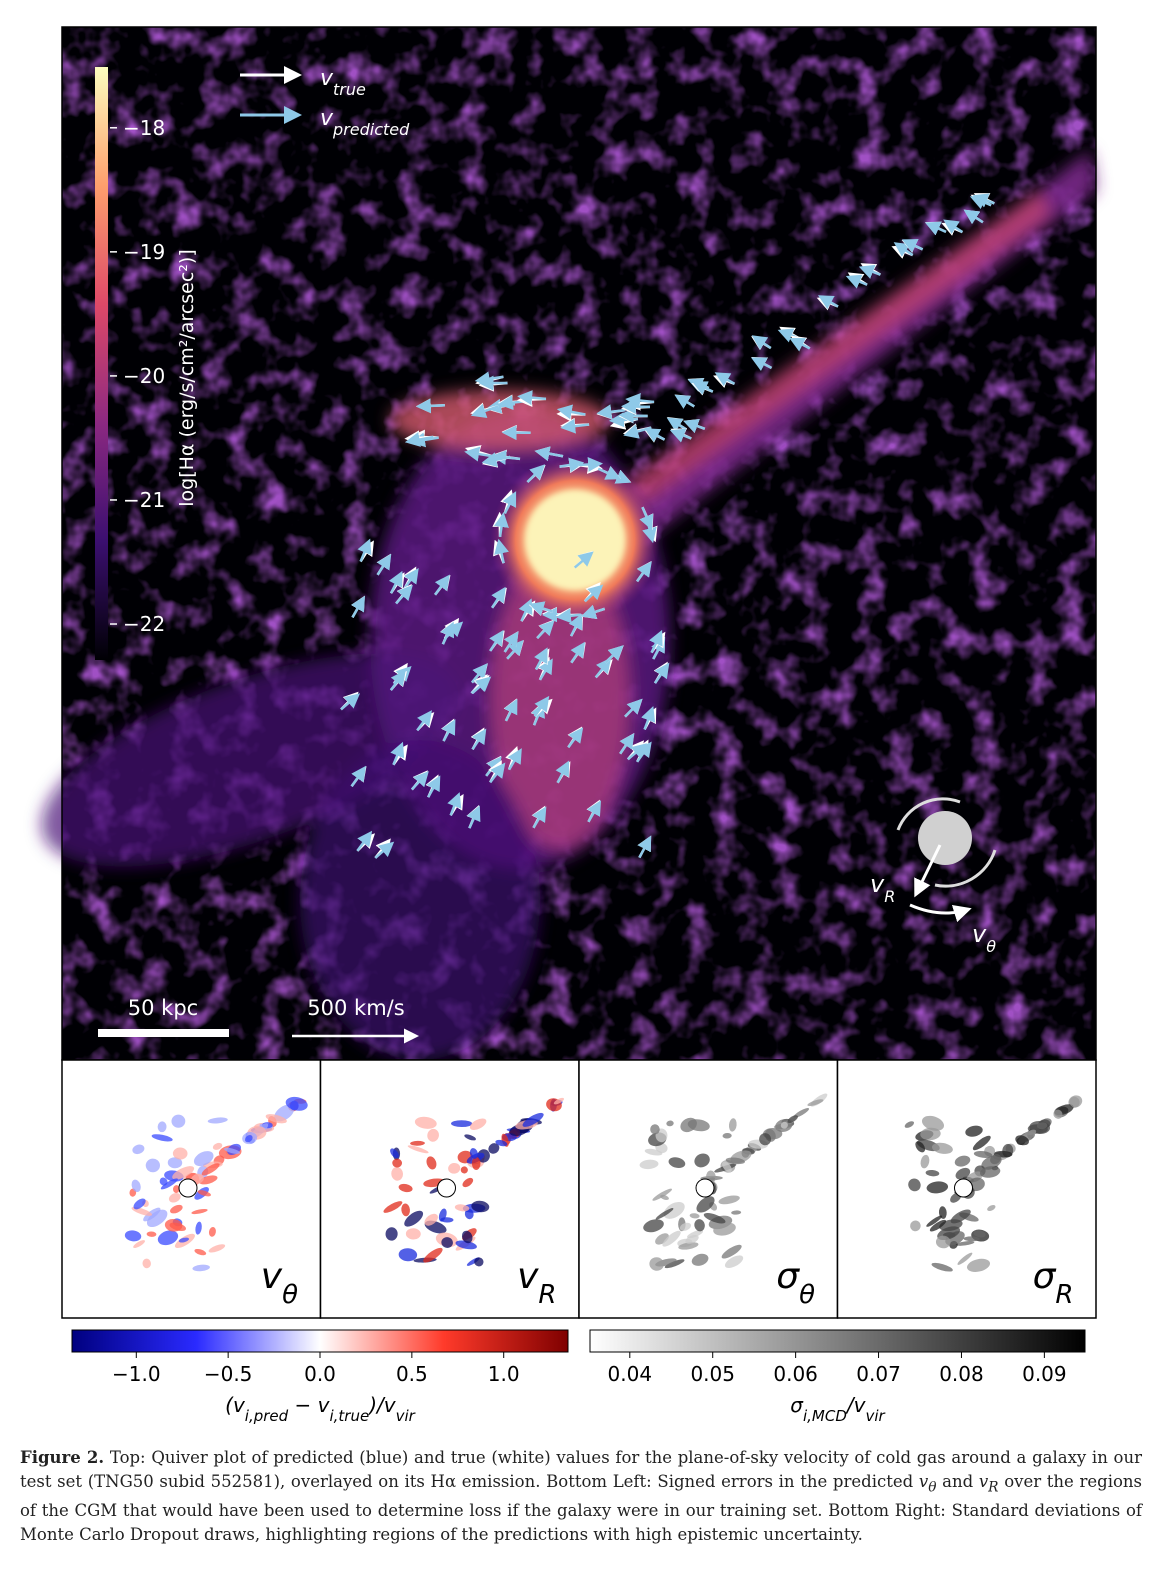 The height and width of the screenshot is (1578, 1161). Describe the element at coordinates (163, 1033) in the screenshot. I see `scale-bar` at that location.